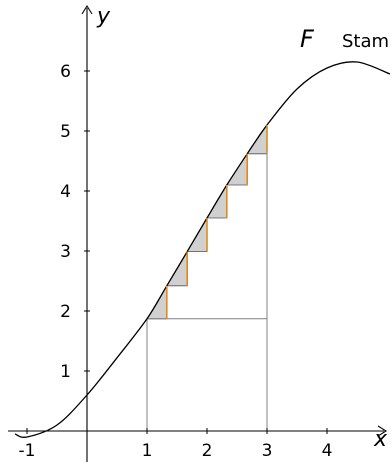 The height and width of the screenshot is (465, 392). I want to click on y-tick-label: 5, so click(65, 132).